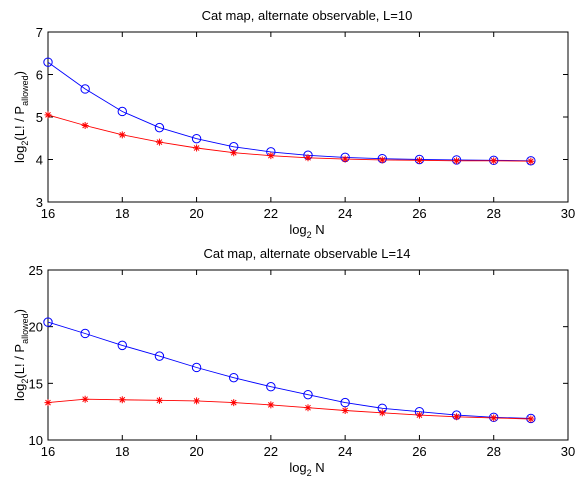  I want to click on y-tick-label: 5, so click(39, 117).